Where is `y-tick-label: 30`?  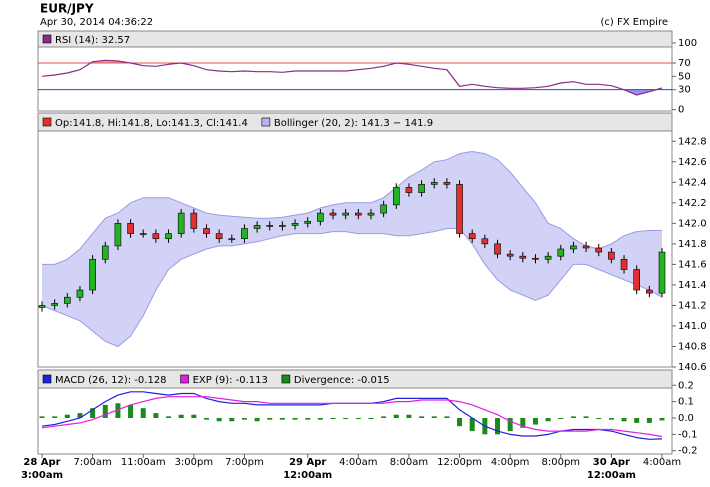
y-tick-label: 30 is located at coordinates (684, 90).